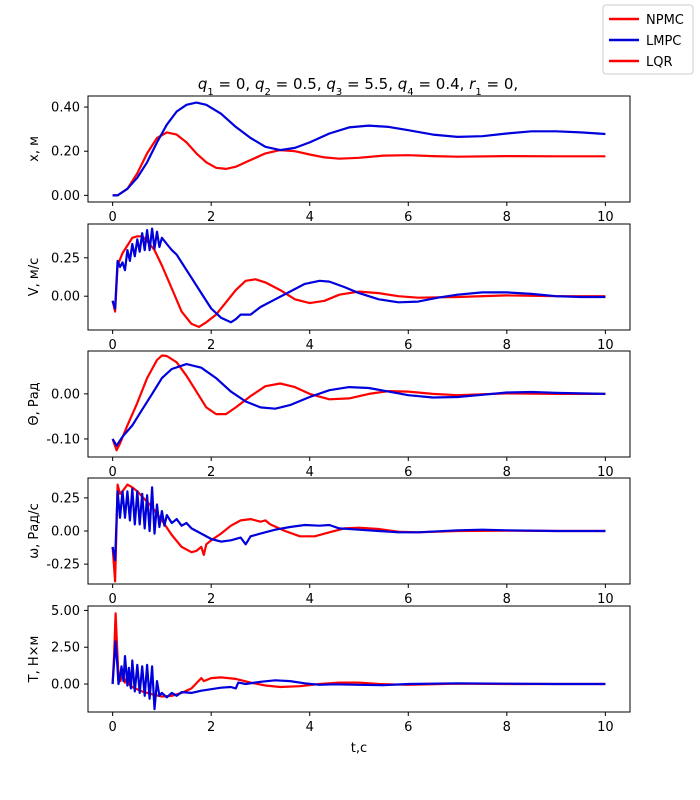 The height and width of the screenshot is (800, 700). What do you see at coordinates (663, 41) in the screenshot?
I see `legend-label: LMPC` at bounding box center [663, 41].